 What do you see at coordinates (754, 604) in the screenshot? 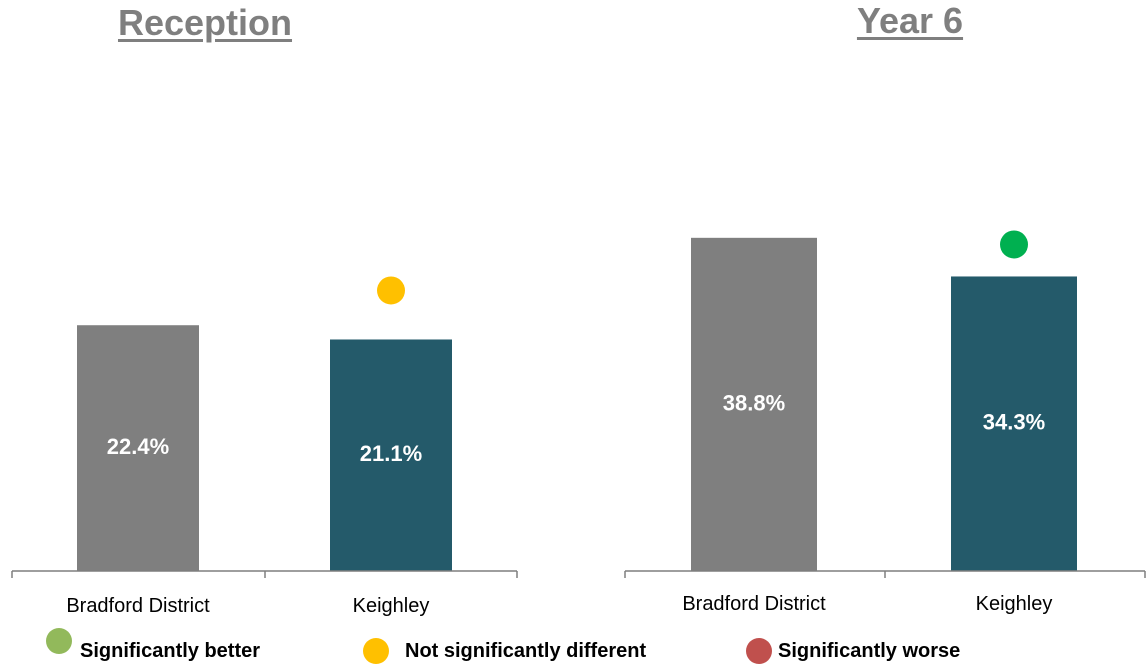
I see `year6-category-label: Bradford District` at bounding box center [754, 604].